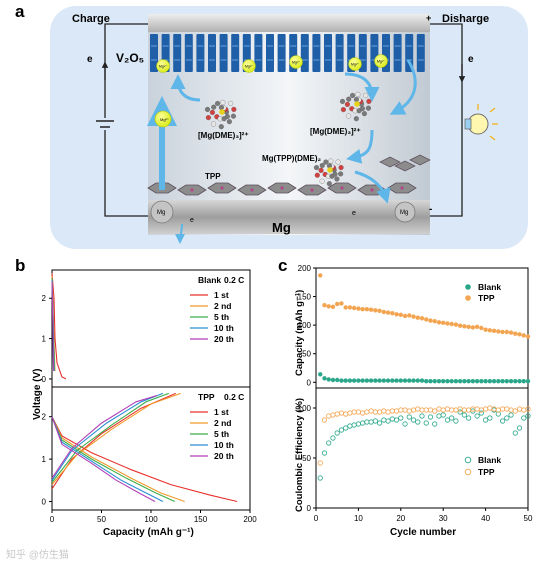 The image size is (554, 565). I want to click on c-top-ytick-label: 200, so click(305, 268).